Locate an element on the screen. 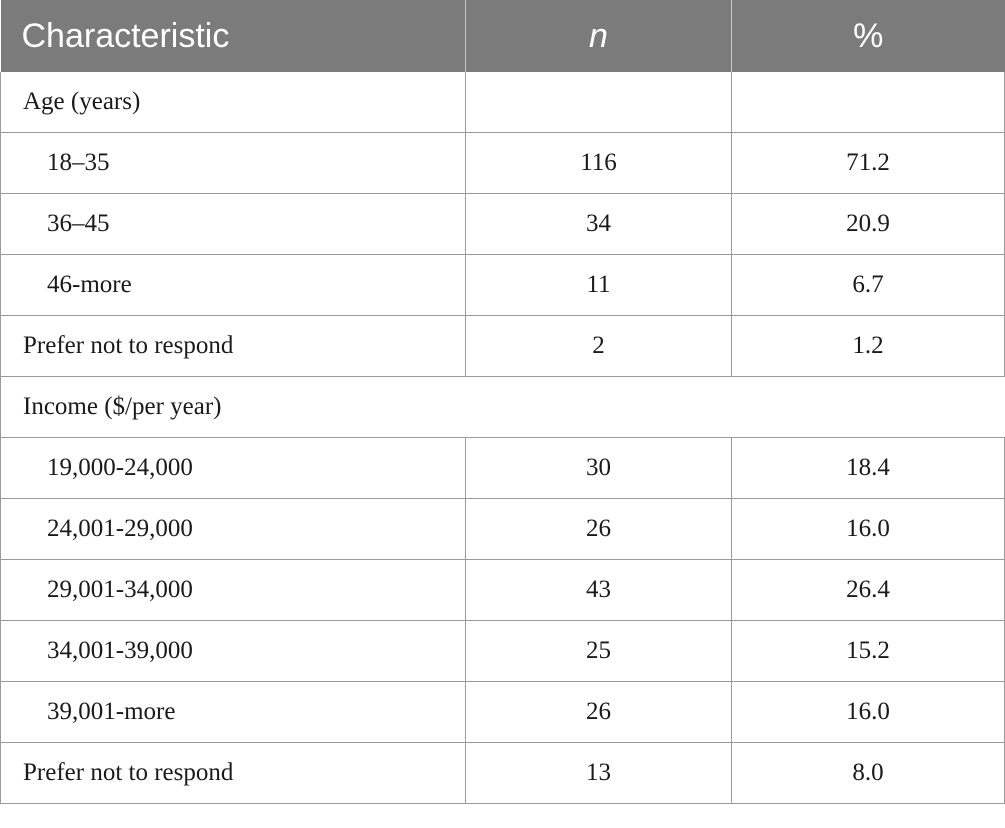 The width and height of the screenshot is (1005, 828). table-row: 24,001-29,000 26 16.0 is located at coordinates (502, 529).